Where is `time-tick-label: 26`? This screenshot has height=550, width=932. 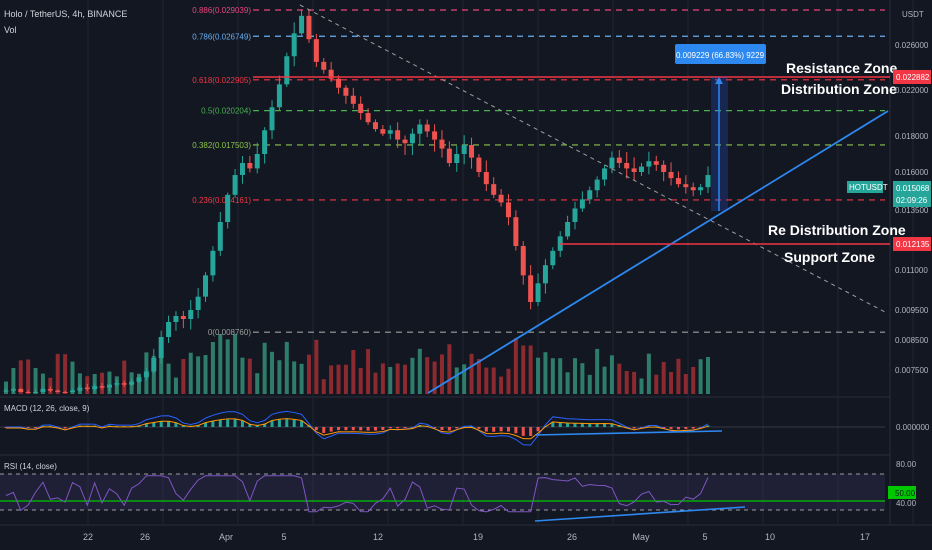 time-tick-label: 26 is located at coordinates (572, 537).